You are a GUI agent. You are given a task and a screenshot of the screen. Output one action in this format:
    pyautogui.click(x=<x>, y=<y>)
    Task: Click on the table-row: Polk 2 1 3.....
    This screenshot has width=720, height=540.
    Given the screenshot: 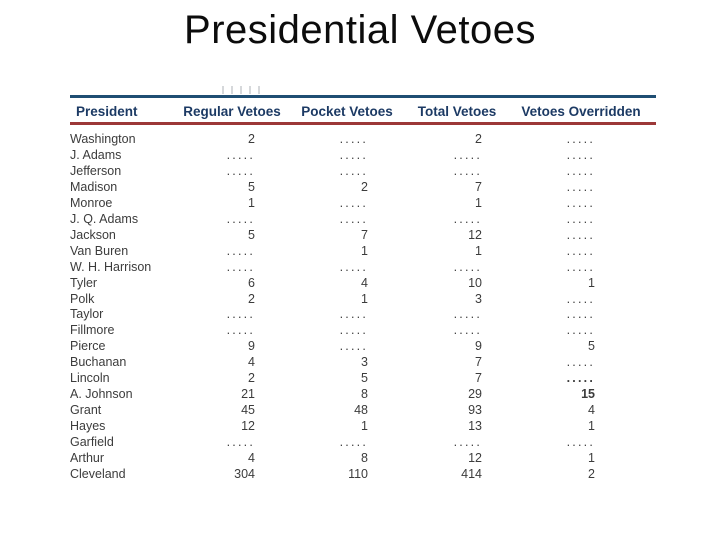 What is the action you would take?
    pyautogui.click(x=332, y=300)
    